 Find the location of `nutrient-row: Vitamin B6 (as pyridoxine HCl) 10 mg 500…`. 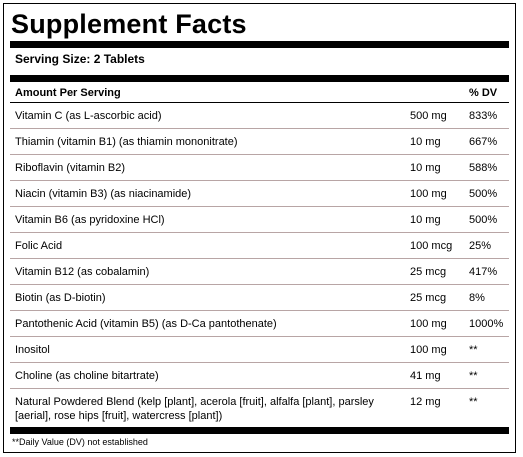

nutrient-row: Vitamin B6 (as pyridoxine HCl) 10 mg 500… is located at coordinates (259, 220).